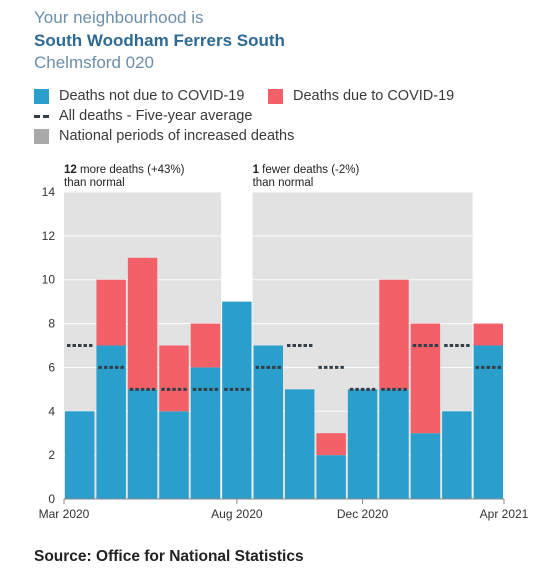 The width and height of the screenshot is (559, 583). I want to click on legend-average: All deaths - Five-year average, so click(143, 116).